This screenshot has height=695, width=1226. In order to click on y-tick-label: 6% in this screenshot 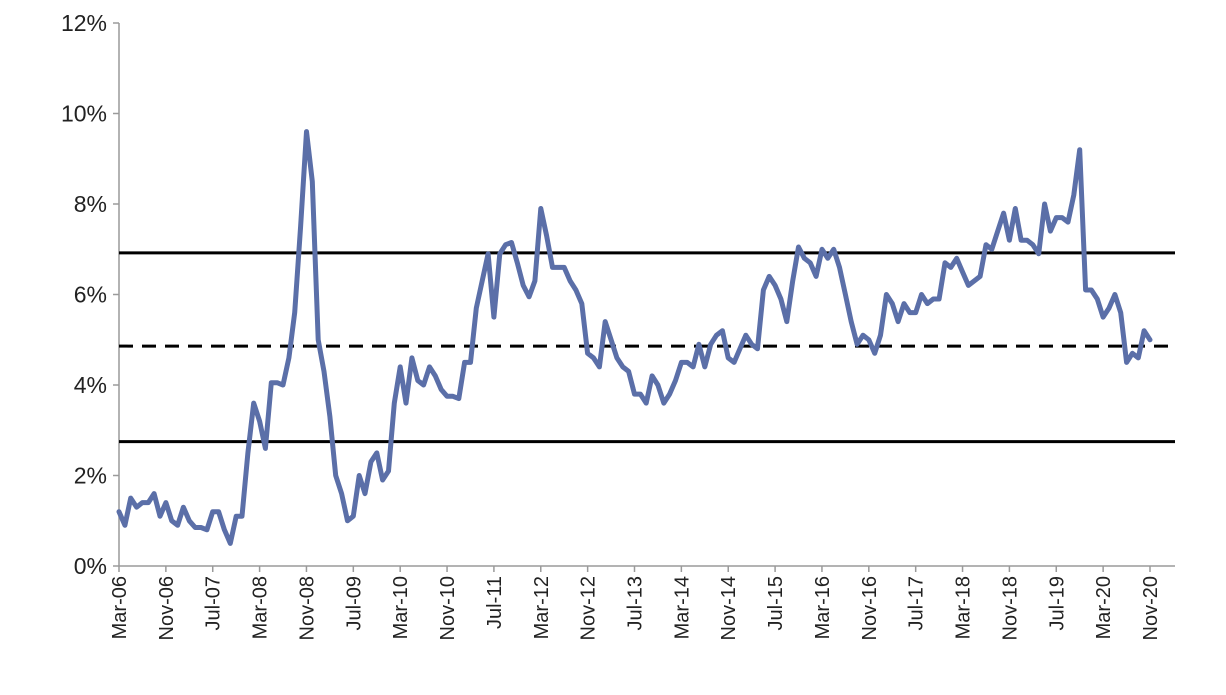, I will do `click(90, 295)`.